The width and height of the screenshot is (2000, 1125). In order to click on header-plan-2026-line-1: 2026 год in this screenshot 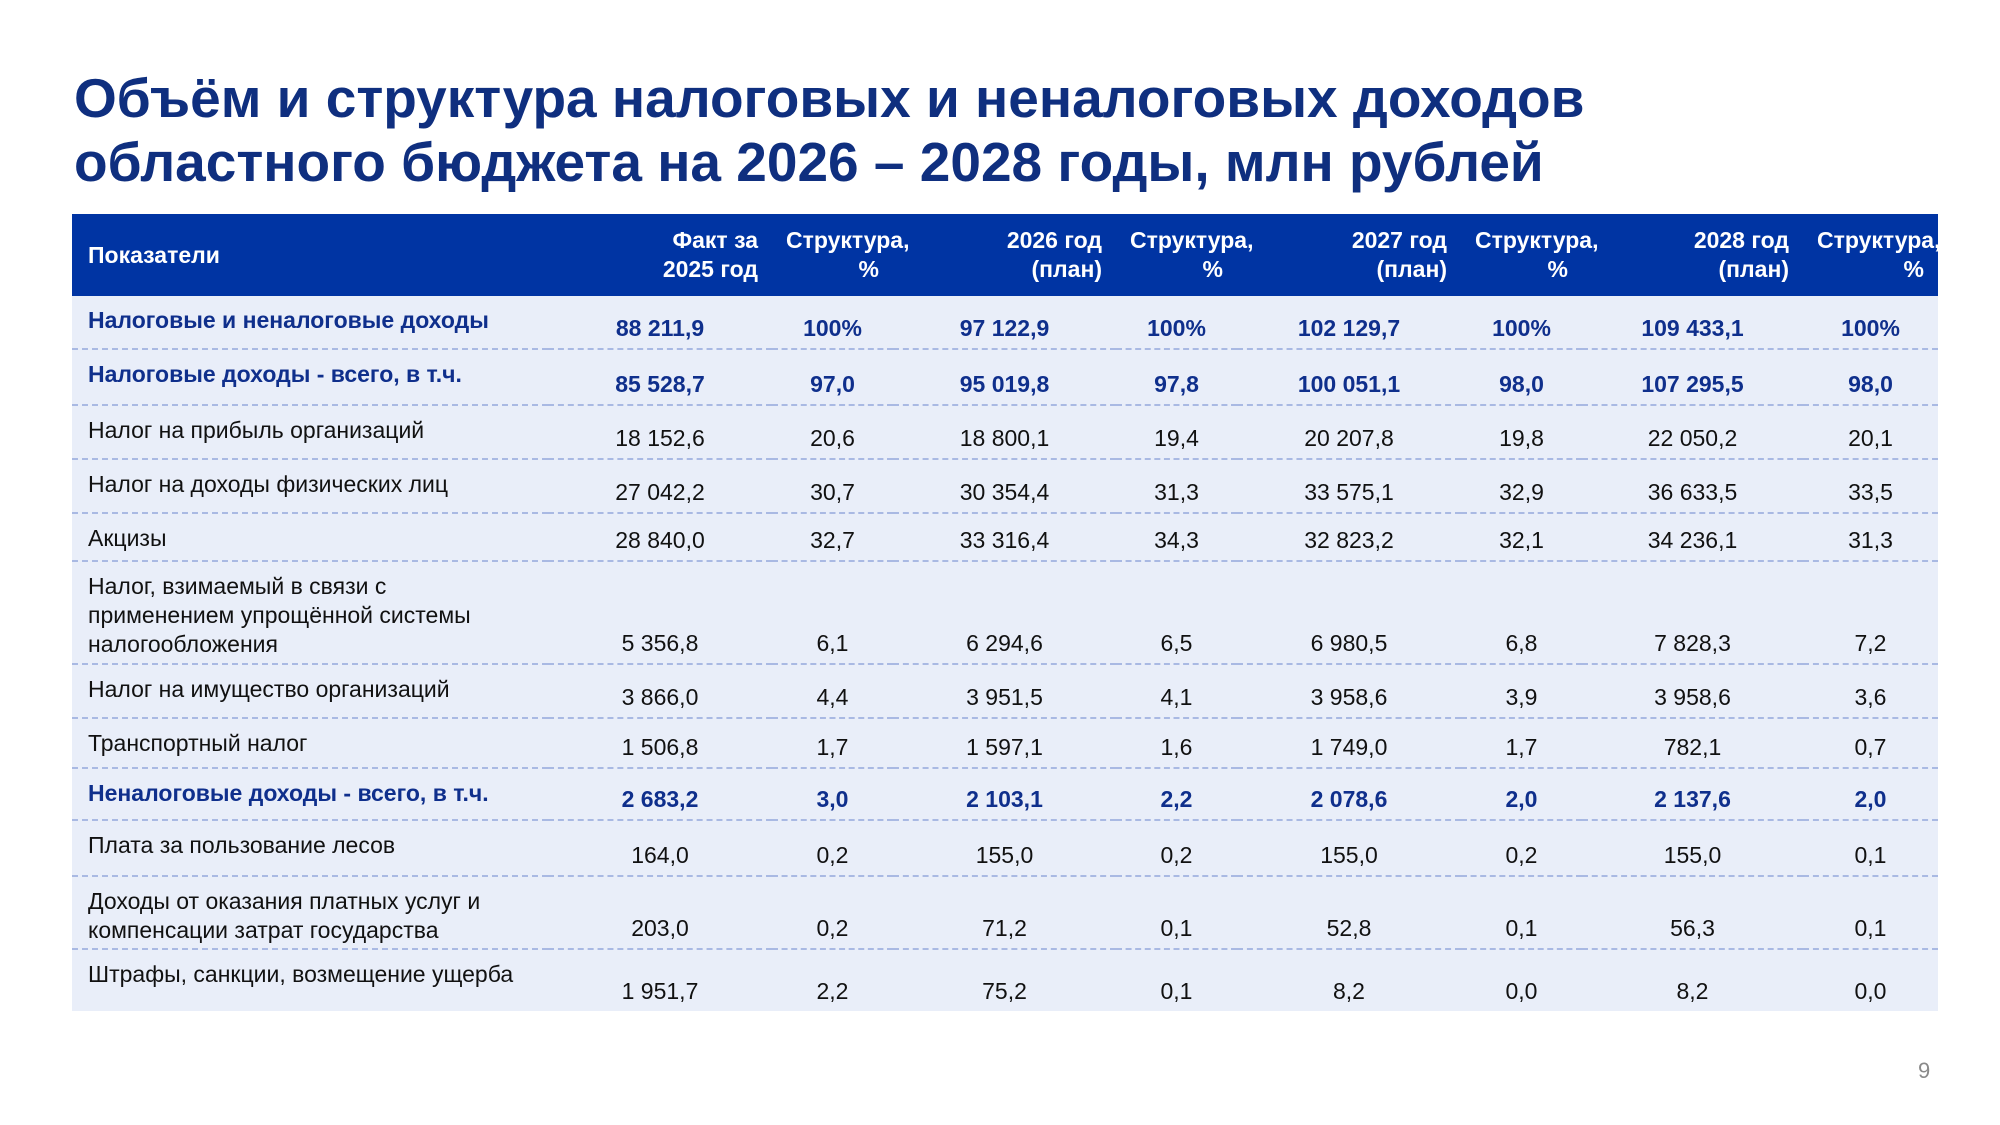, I will do `click(1054, 240)`.